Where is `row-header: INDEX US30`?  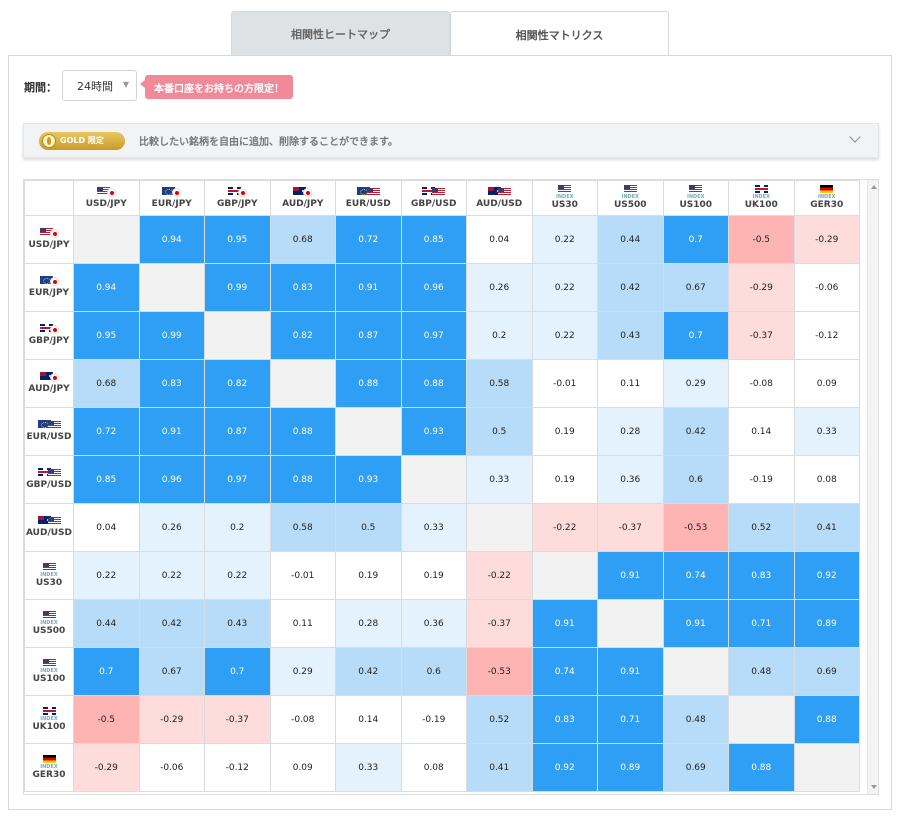
row-header: INDEX US30 is located at coordinates (49, 575).